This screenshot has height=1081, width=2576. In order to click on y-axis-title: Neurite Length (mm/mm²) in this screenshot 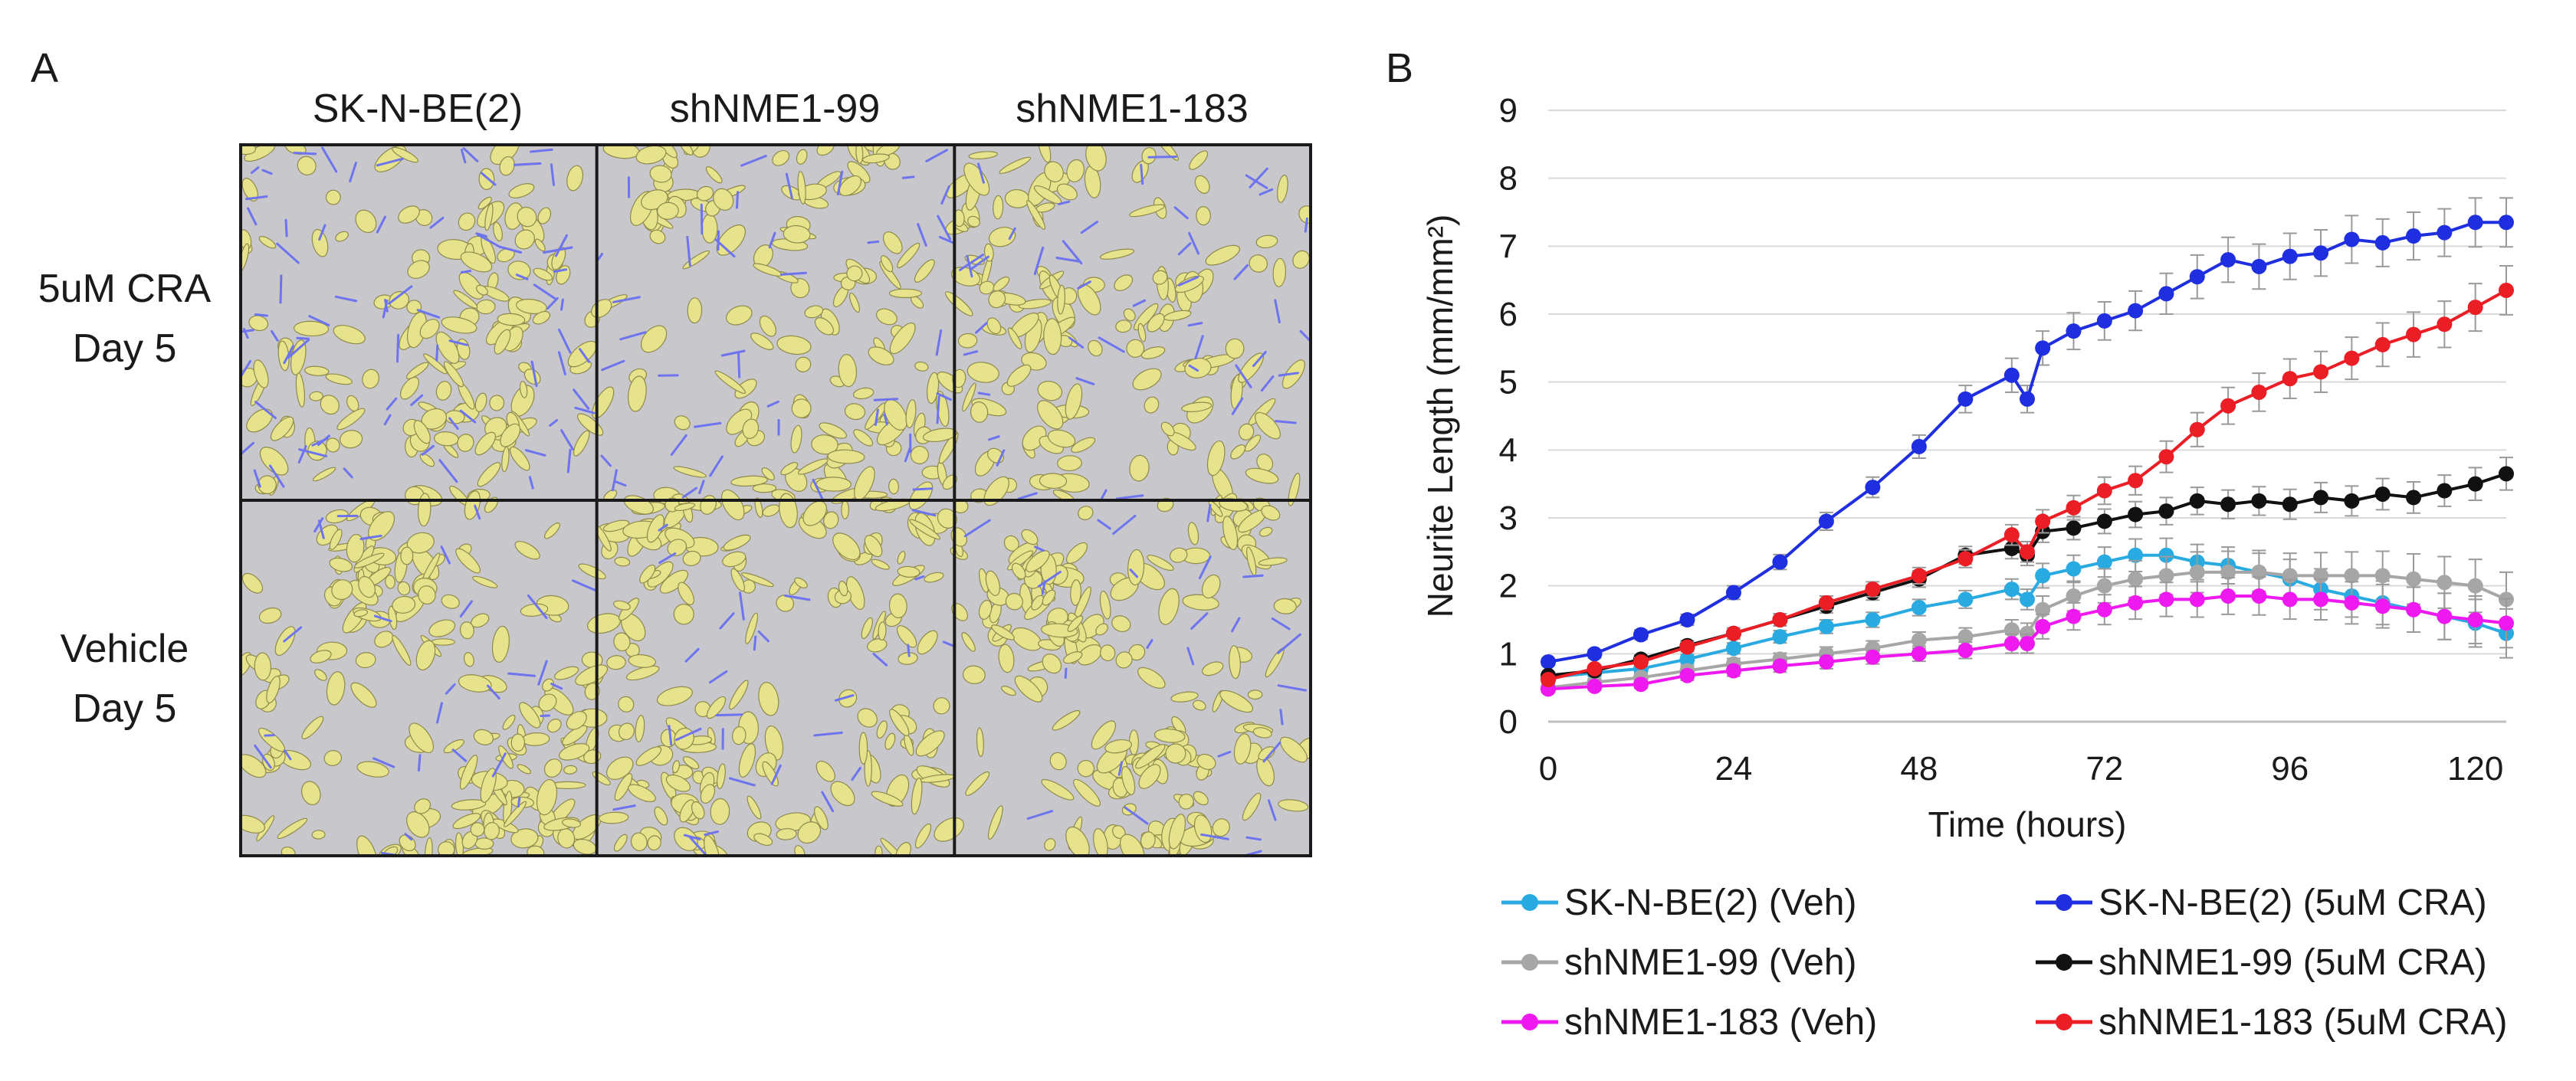, I will do `click(1440, 416)`.